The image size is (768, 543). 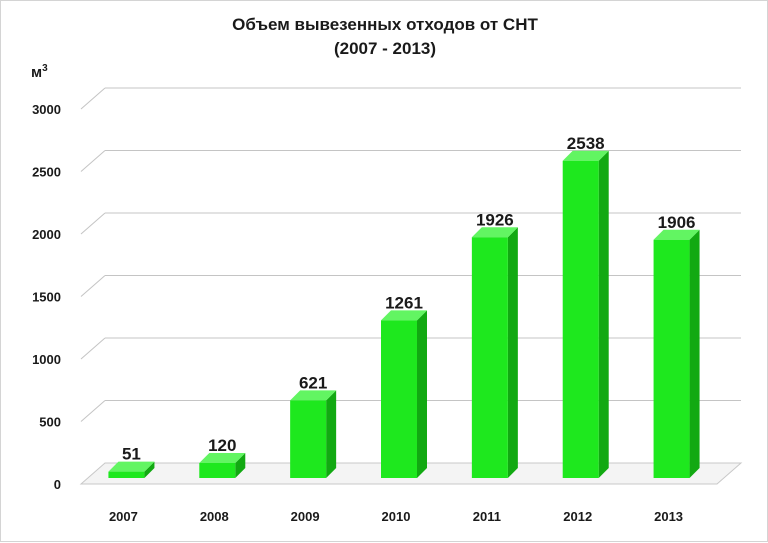 I want to click on x-tick-label: 2007, so click(x=123, y=516).